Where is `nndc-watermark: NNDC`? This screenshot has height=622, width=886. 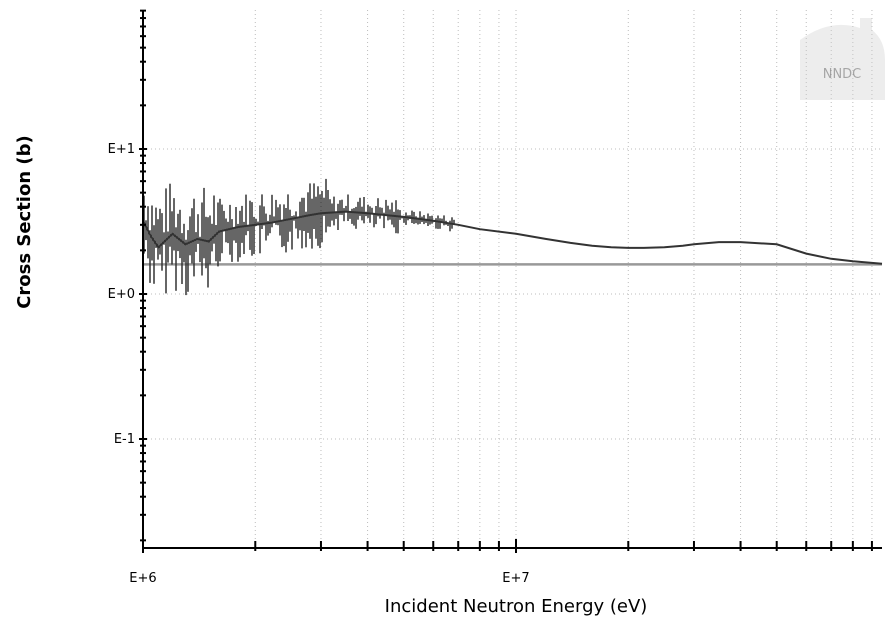
nndc-watermark: NNDC is located at coordinates (842, 59).